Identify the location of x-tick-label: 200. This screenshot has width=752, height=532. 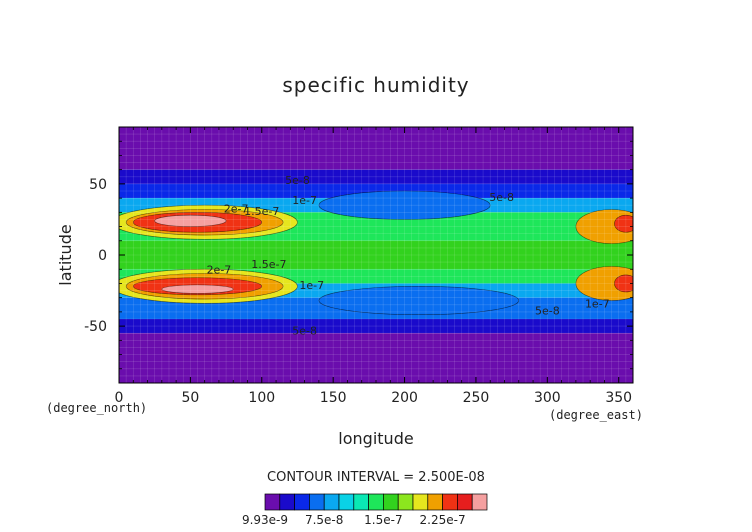
(404, 398).